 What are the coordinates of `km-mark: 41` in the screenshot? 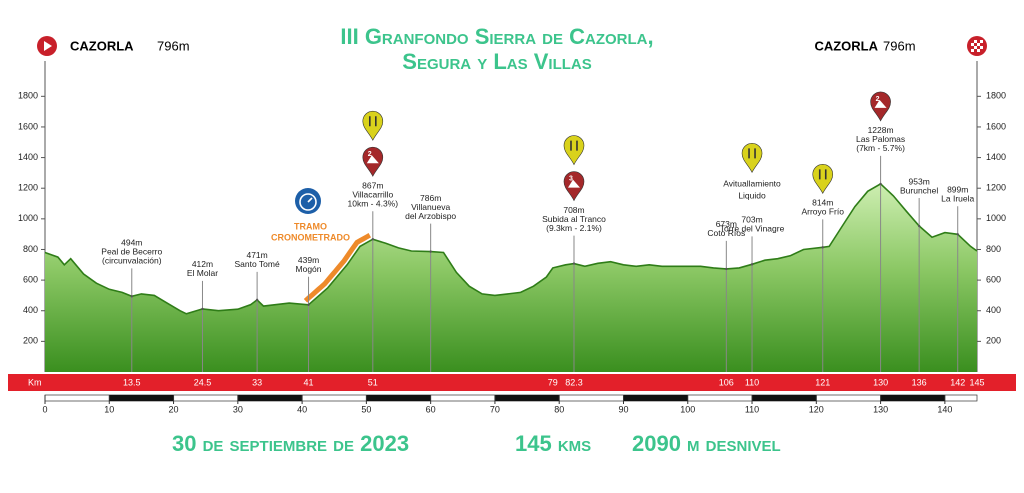 It's located at (309, 382).